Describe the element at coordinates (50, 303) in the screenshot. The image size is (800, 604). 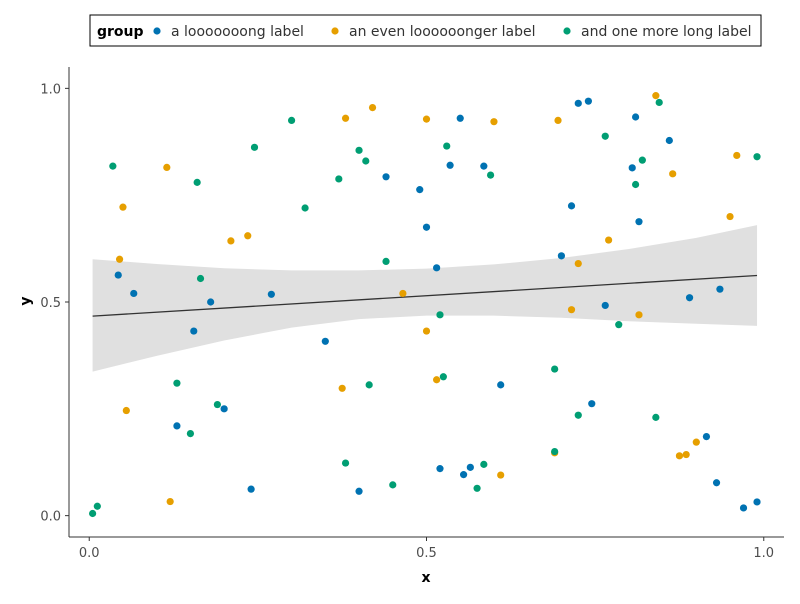
I see `y-tick-label: 0.5` at that location.